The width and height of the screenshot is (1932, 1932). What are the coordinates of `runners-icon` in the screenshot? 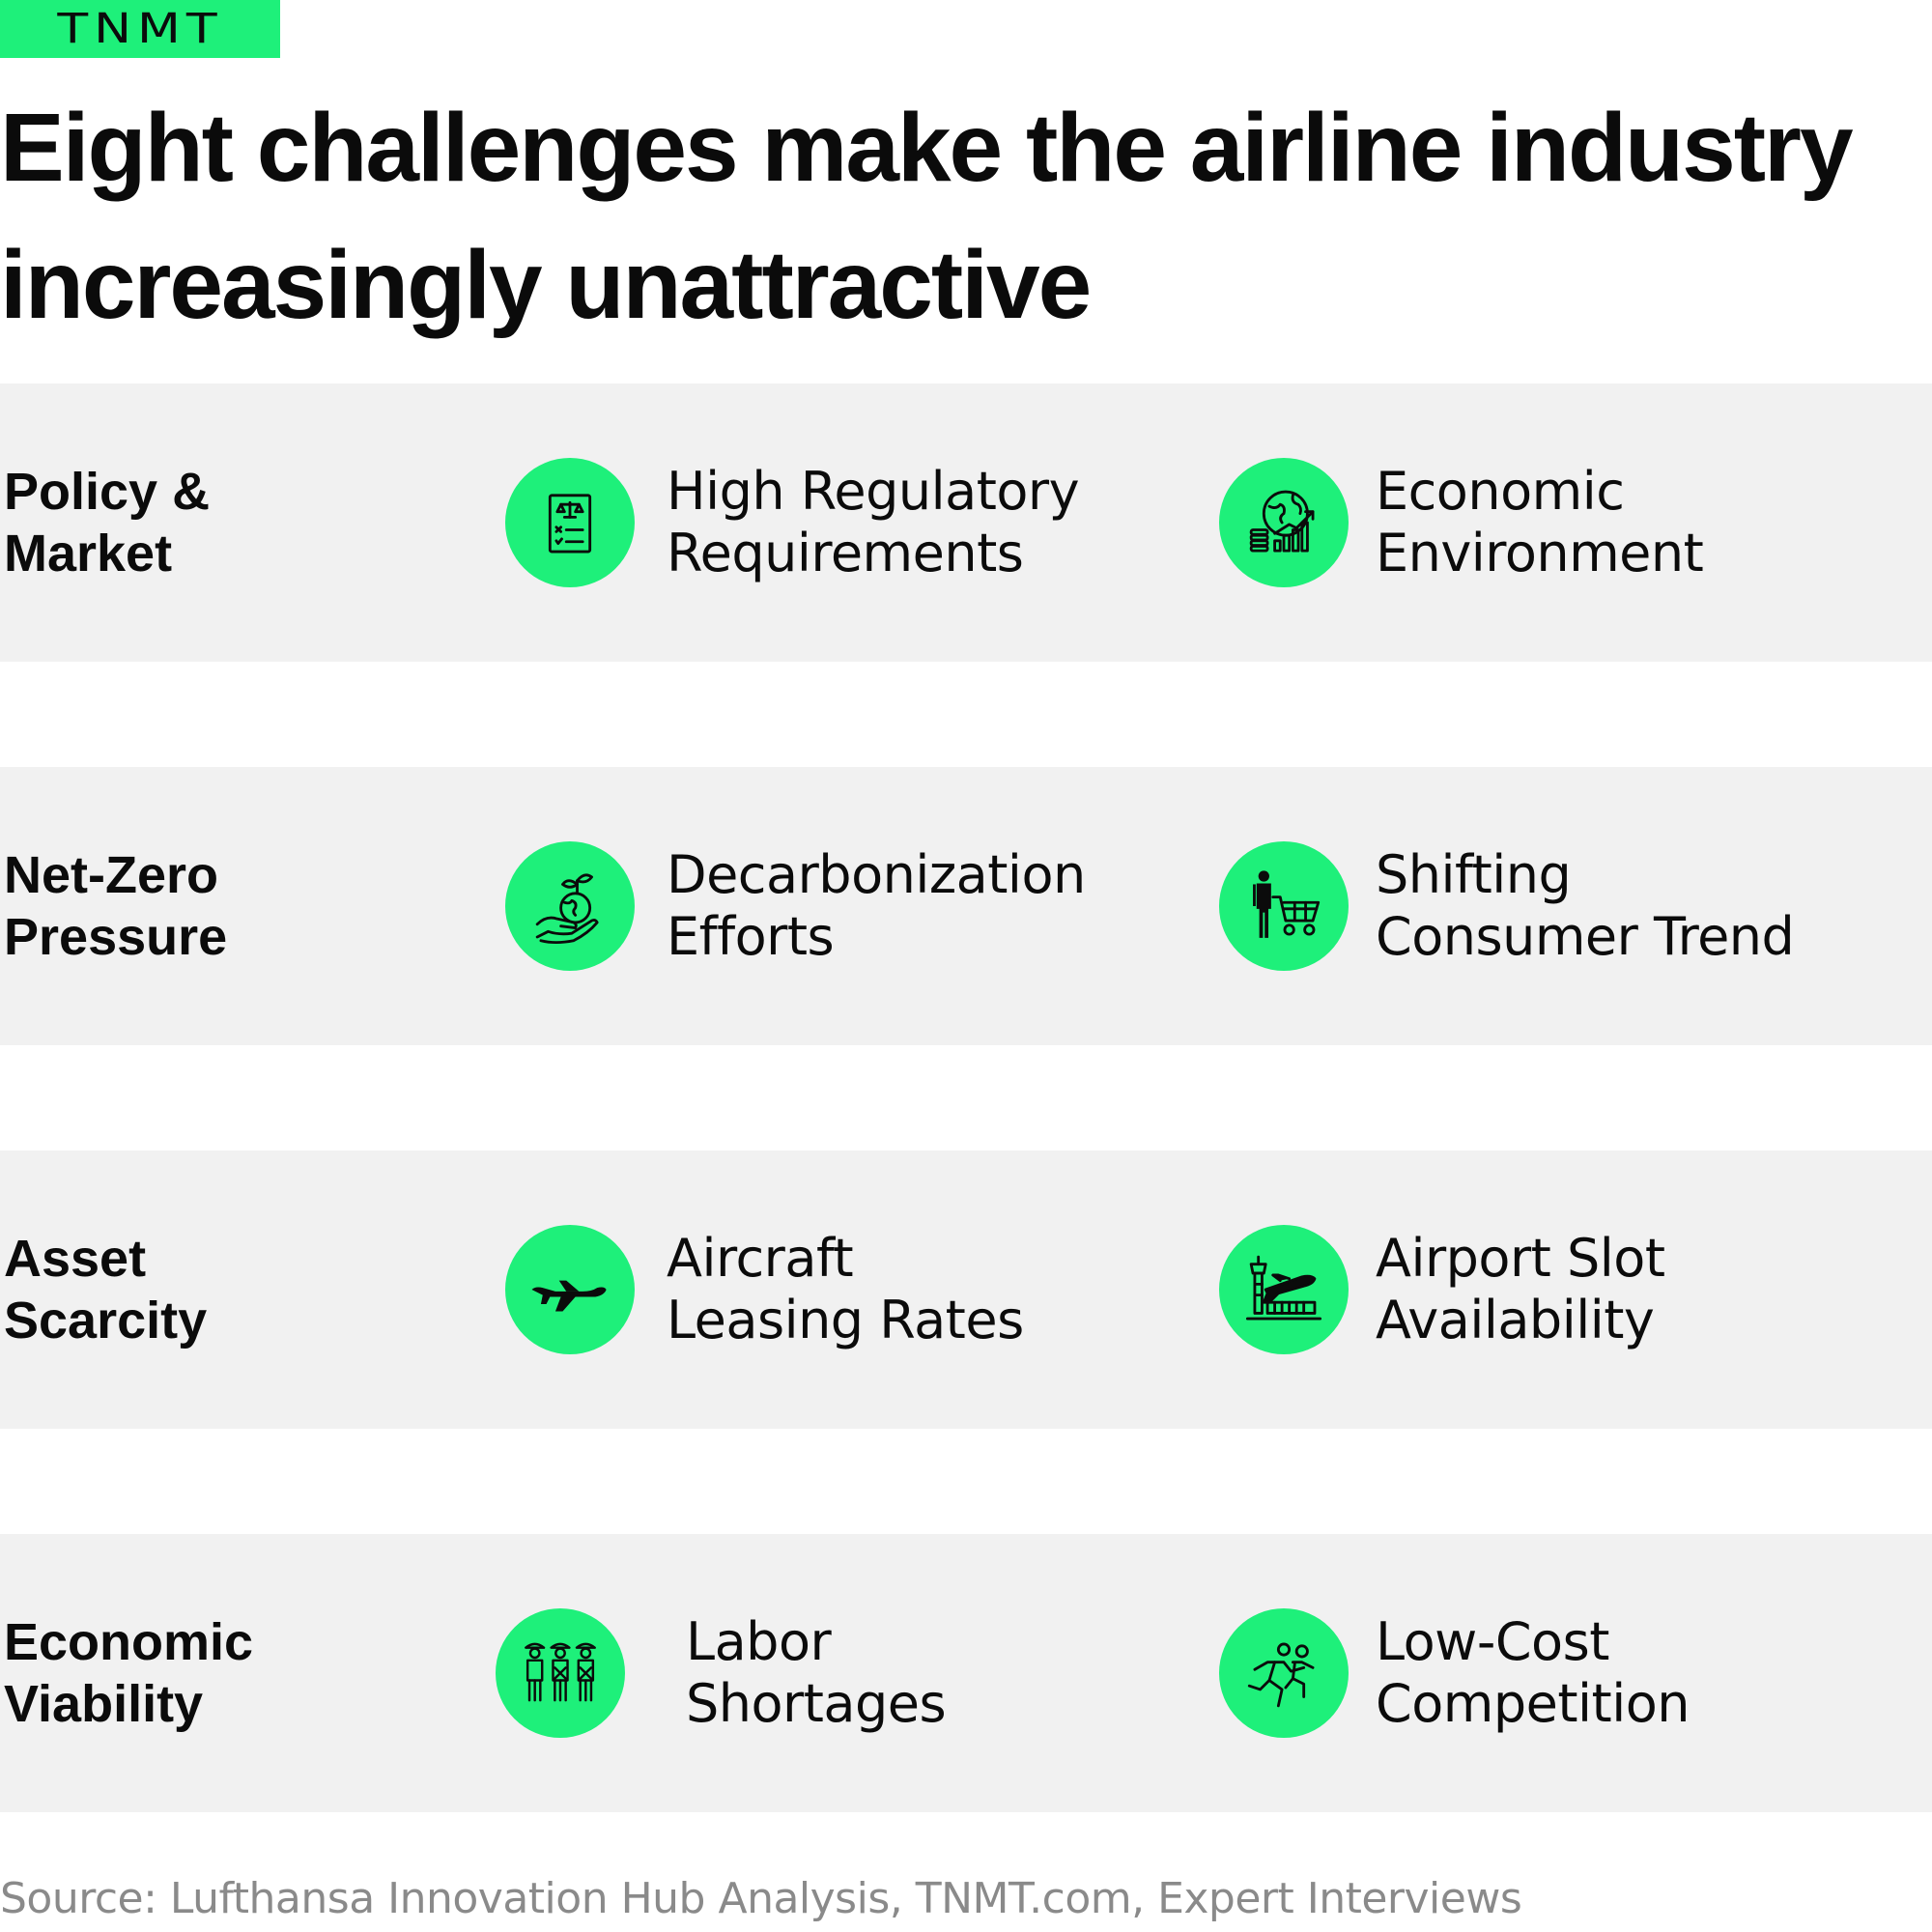 It's located at (1284, 1673).